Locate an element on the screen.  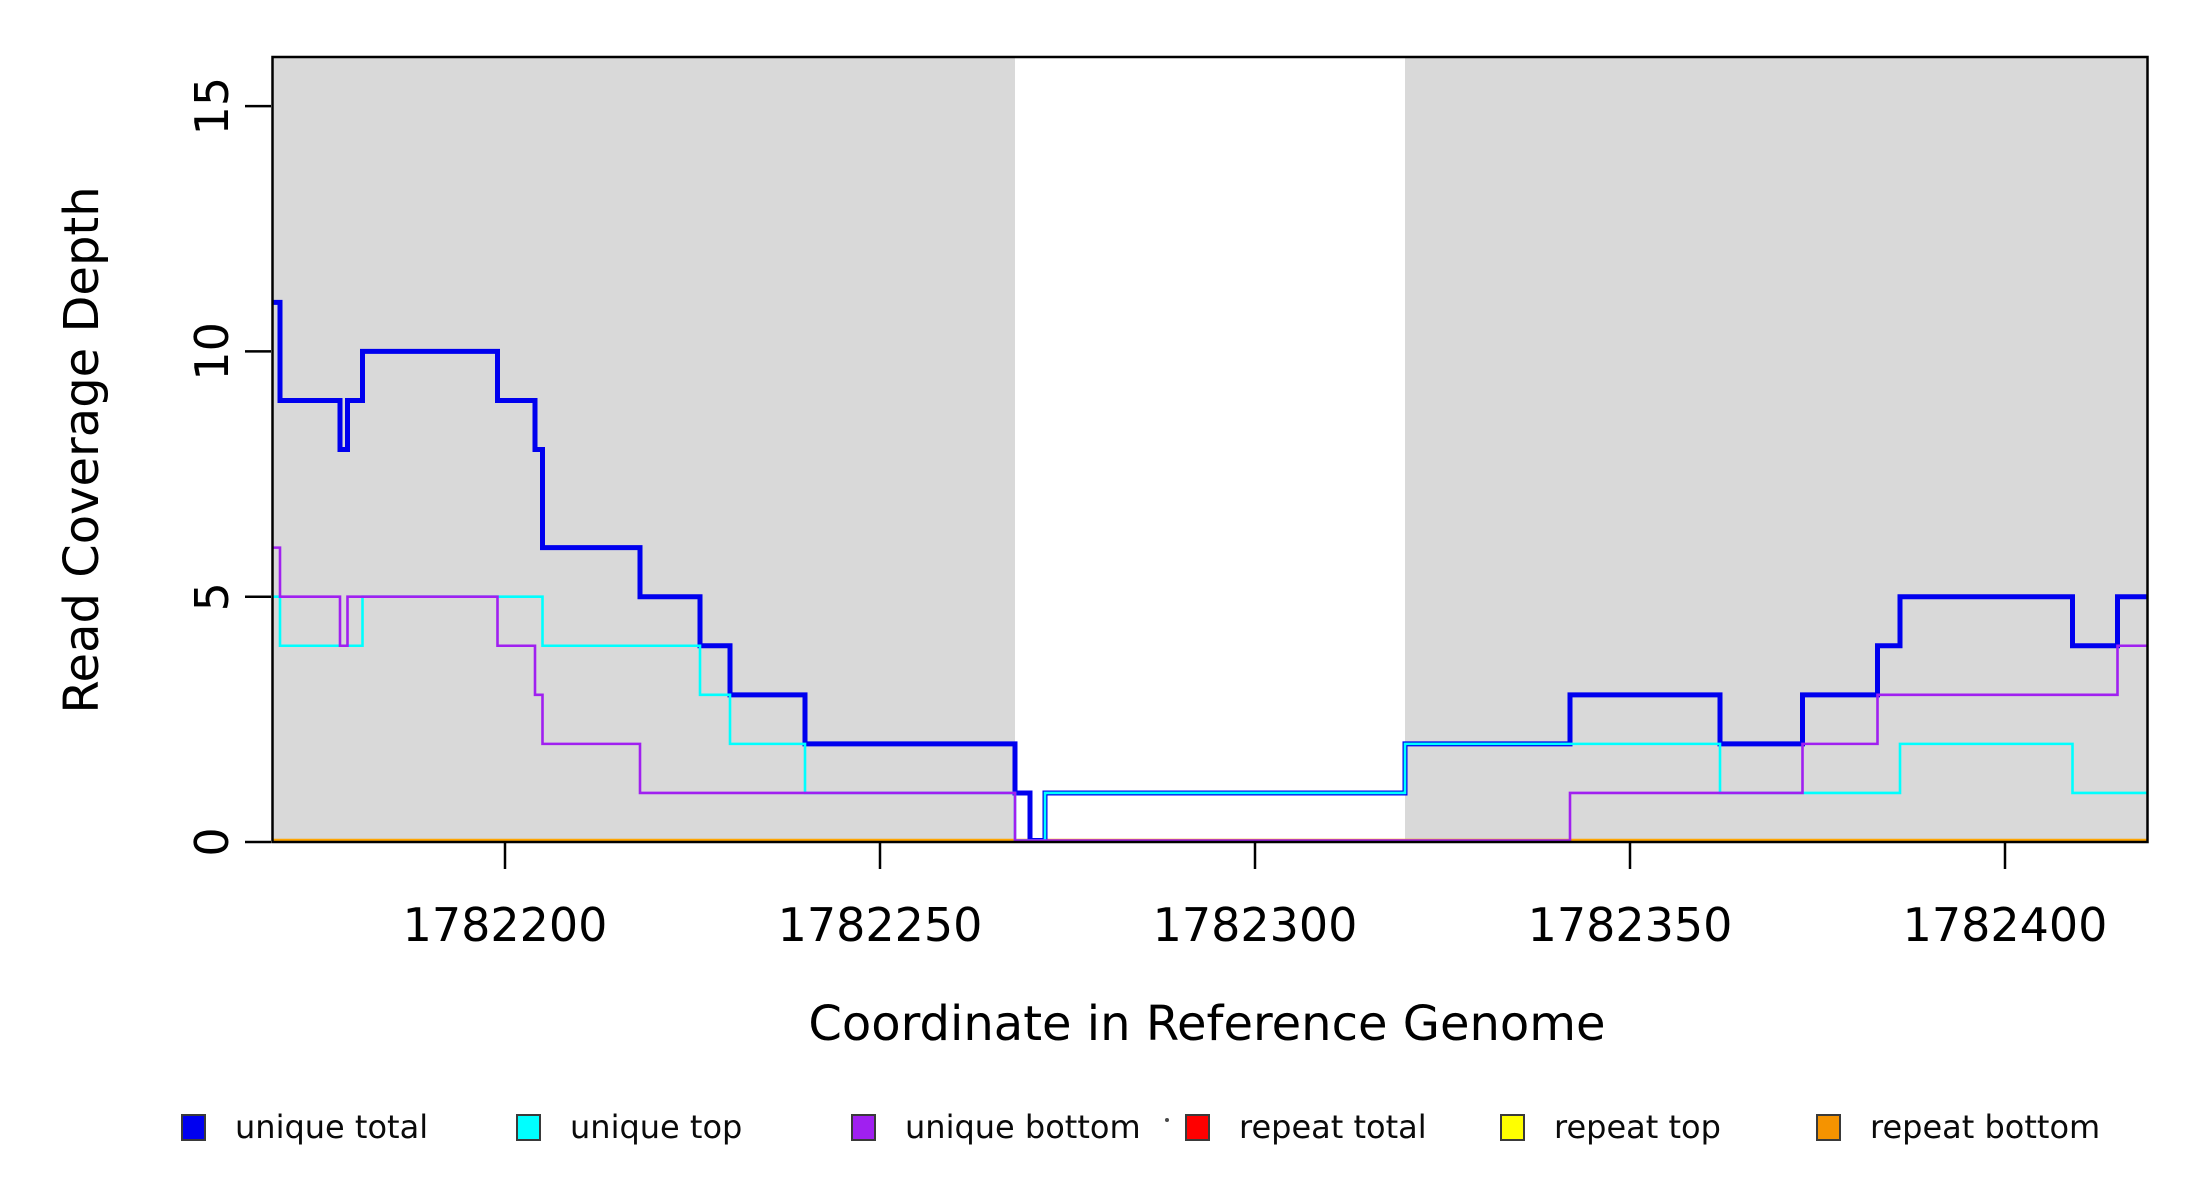
legend-item-unique-top: unique top is located at coordinates (629, 1127).